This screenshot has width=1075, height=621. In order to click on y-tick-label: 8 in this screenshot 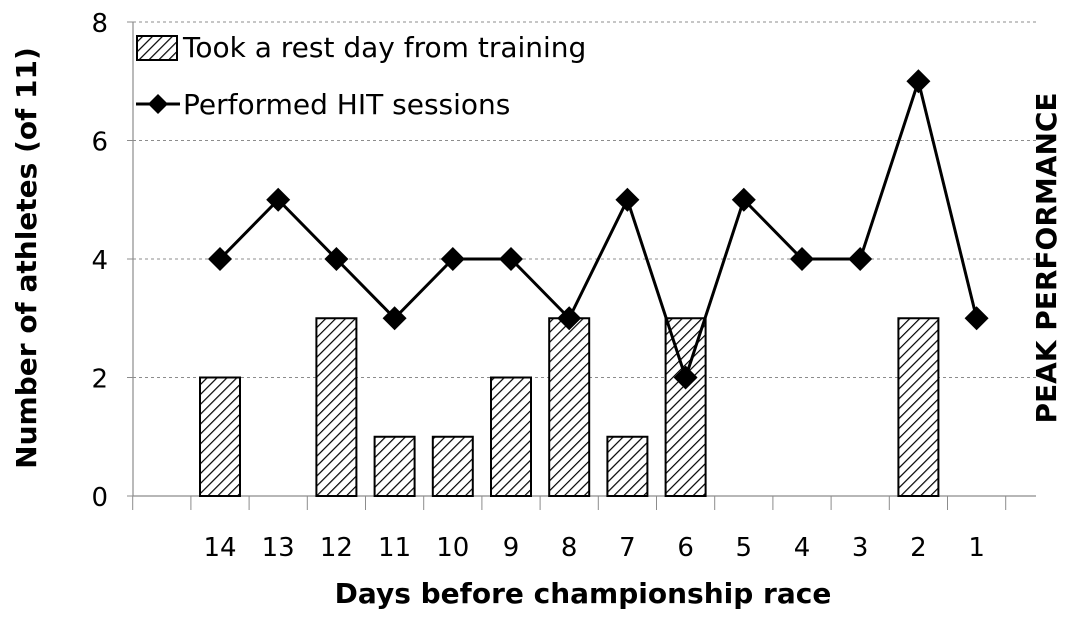, I will do `click(99, 24)`.